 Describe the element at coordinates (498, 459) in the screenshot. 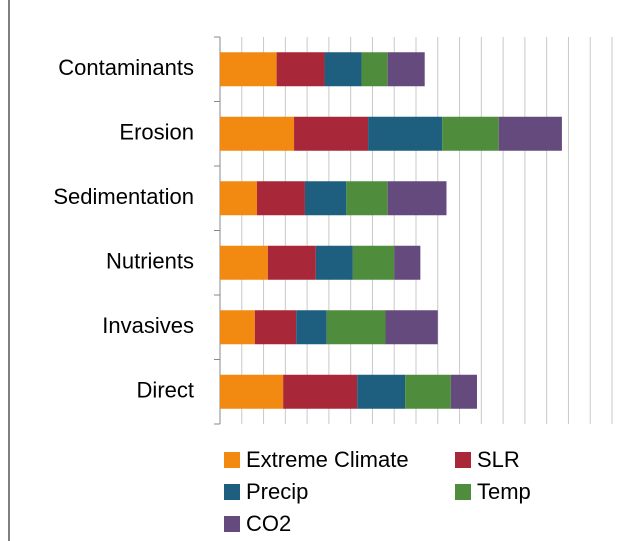

I see `legend-label: SLR` at that location.